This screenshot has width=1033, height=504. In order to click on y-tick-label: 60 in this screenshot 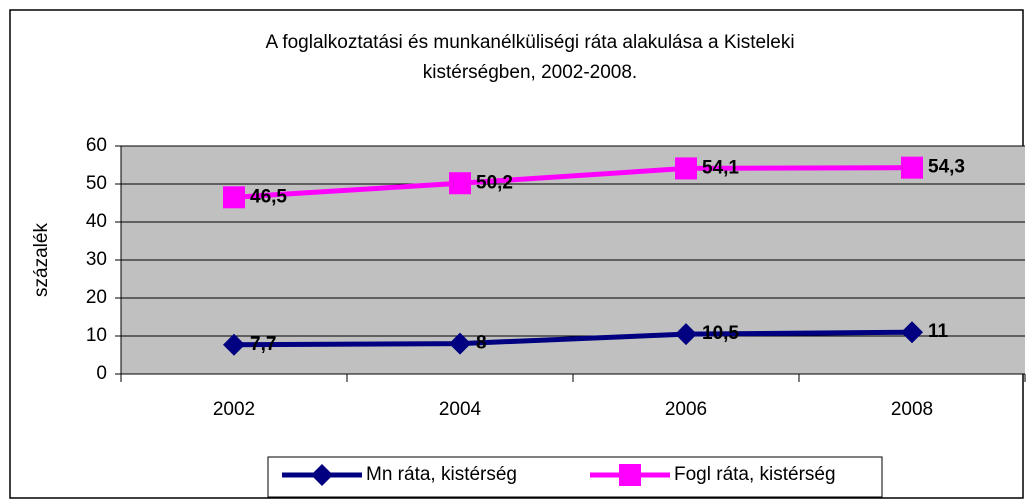, I will do `click(96, 145)`.